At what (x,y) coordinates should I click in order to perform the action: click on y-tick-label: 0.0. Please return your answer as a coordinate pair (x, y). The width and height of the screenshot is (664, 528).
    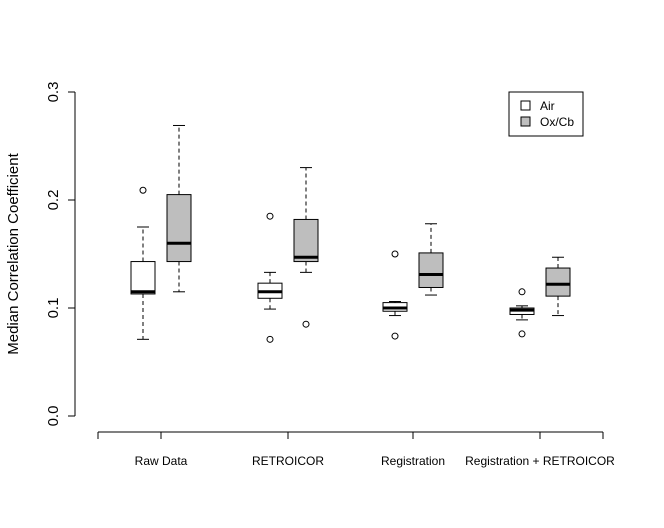
    Looking at the image, I should click on (53, 416).